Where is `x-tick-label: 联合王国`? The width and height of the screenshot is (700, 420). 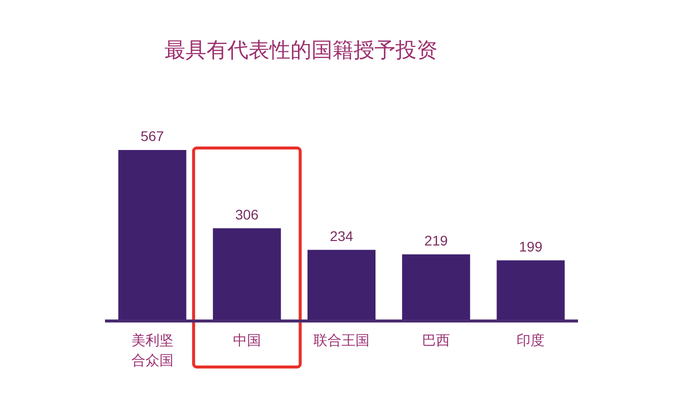
x-tick-label: 联合王国 is located at coordinates (342, 340).